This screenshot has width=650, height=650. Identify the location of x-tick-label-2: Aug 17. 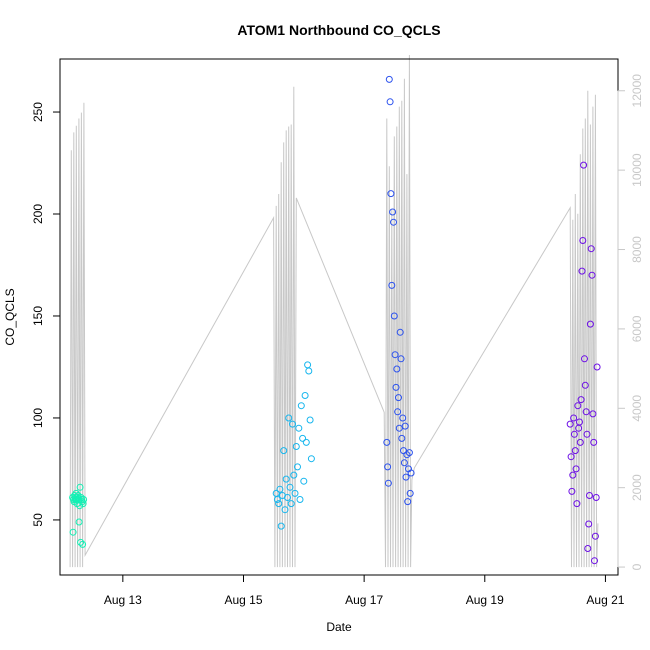
(364, 600).